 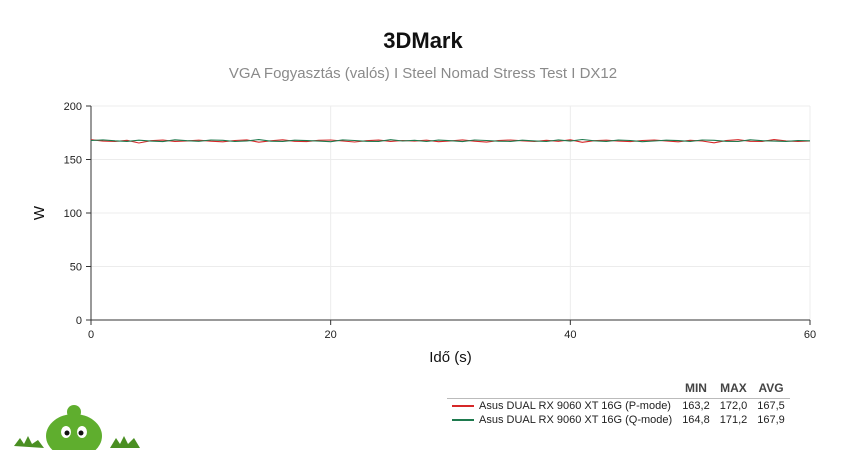 I want to click on legend-col-max: MAX, so click(x=733, y=390).